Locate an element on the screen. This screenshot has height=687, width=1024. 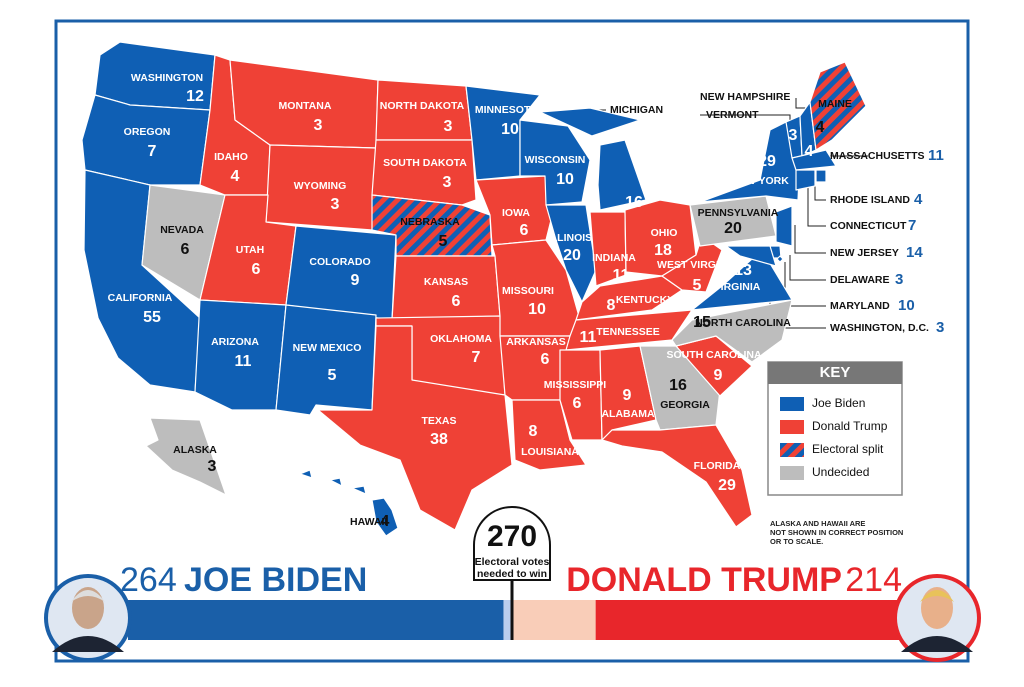
state-name: WYOMING is located at coordinates (320, 186).